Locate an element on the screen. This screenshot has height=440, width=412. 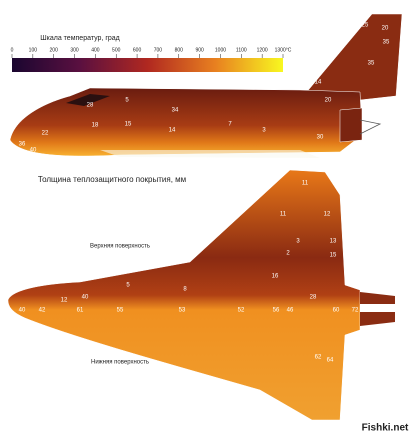
watermark: Fishki.net is located at coordinates (385, 428).